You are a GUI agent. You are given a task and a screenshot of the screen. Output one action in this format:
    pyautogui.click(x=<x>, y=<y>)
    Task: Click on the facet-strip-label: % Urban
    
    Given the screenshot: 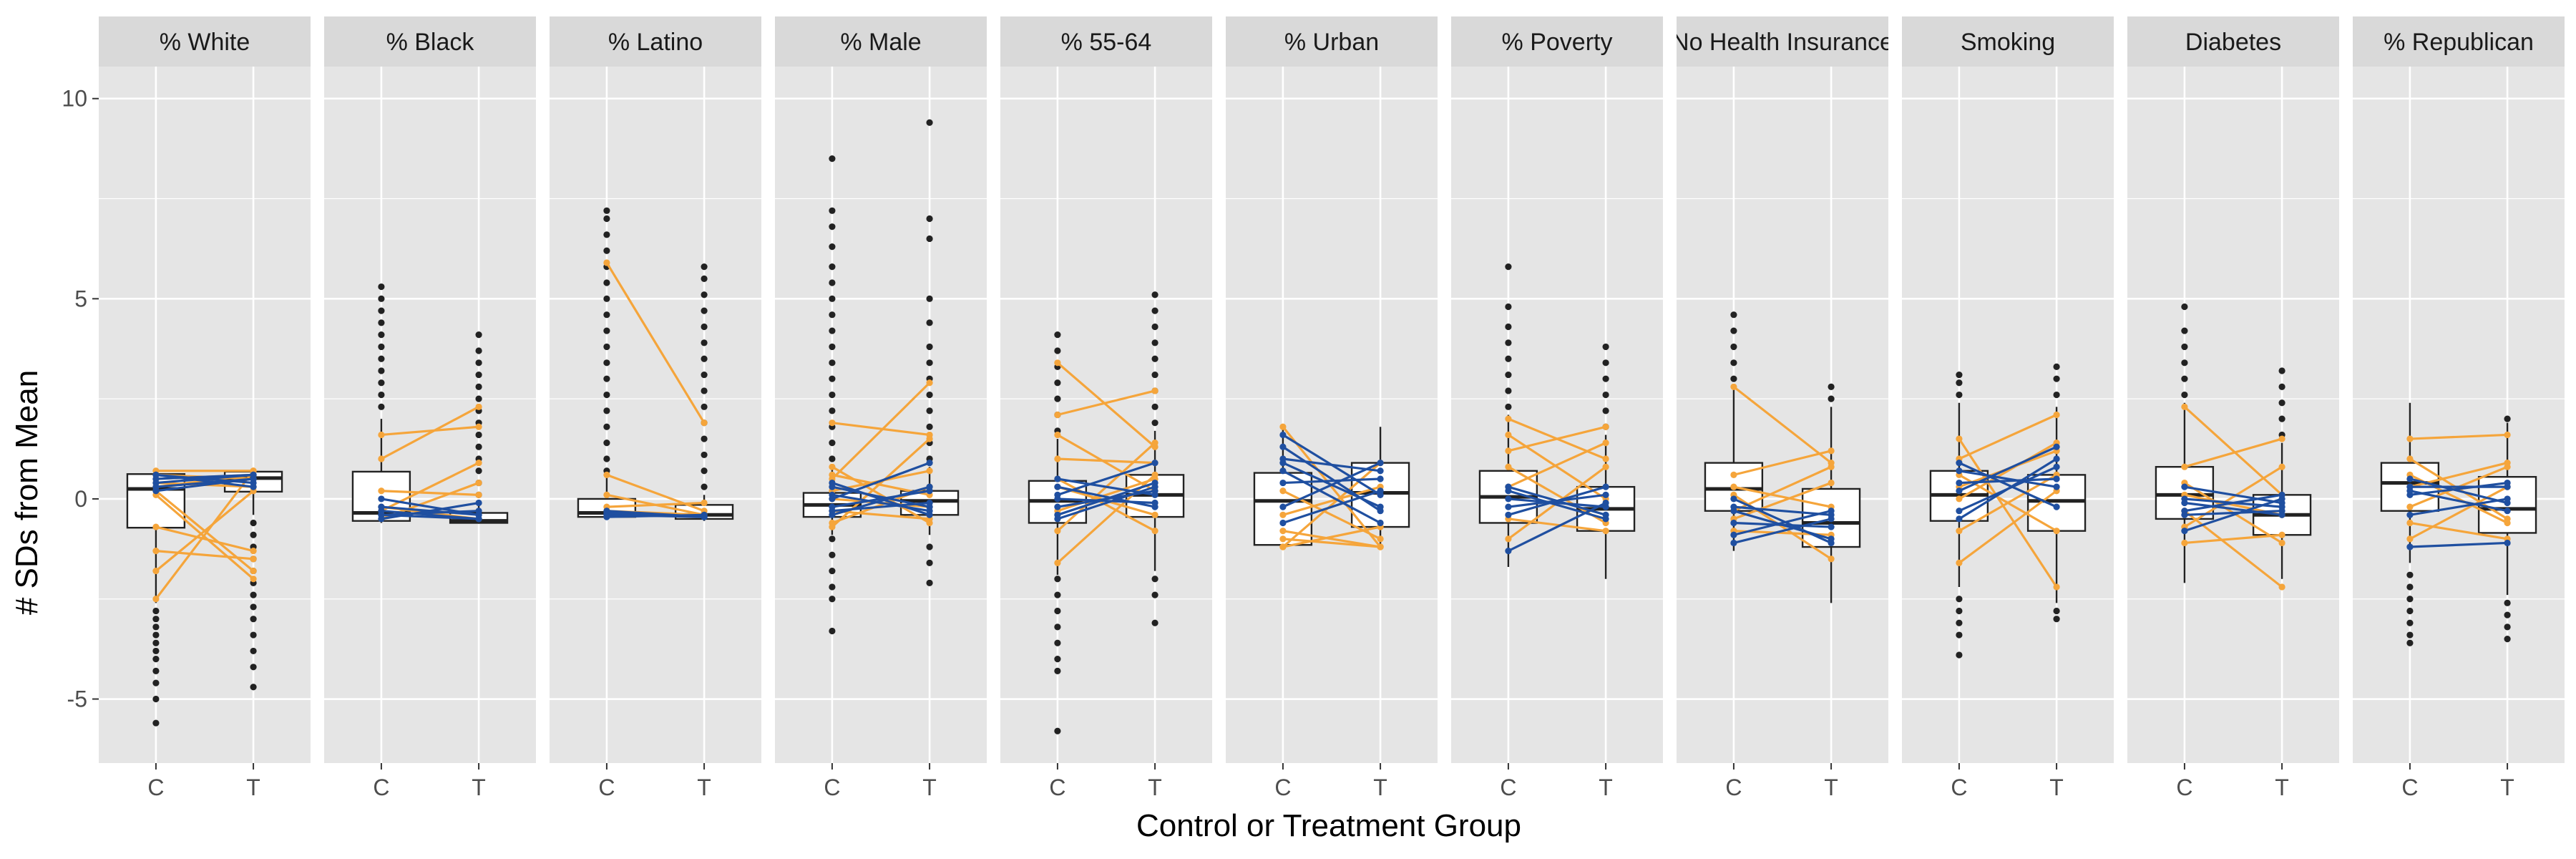 What is the action you would take?
    pyautogui.click(x=1331, y=42)
    